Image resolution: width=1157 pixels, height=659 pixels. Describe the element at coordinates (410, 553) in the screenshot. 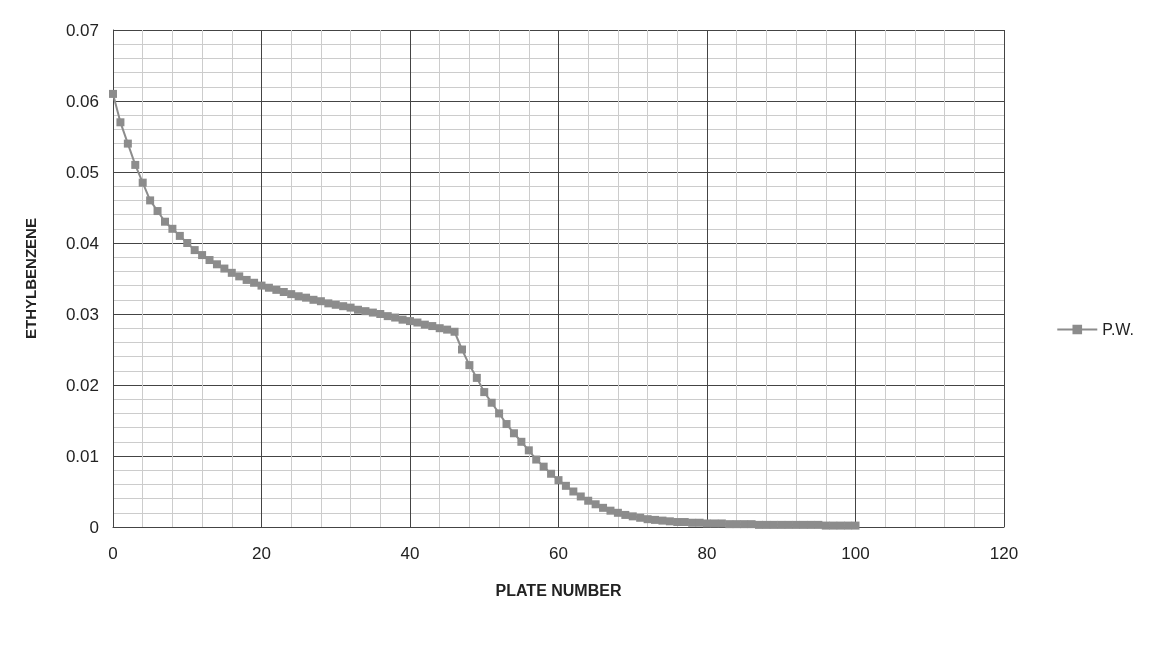

I see `x-tick-label: 40` at that location.